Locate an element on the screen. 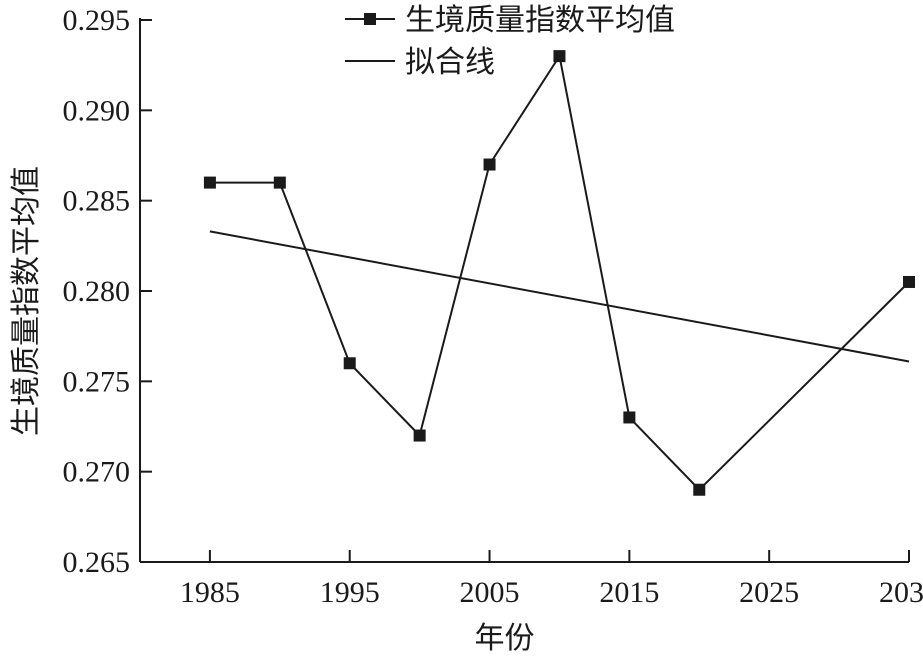 The width and height of the screenshot is (923, 657). legend-marker is located at coordinates (370, 19).